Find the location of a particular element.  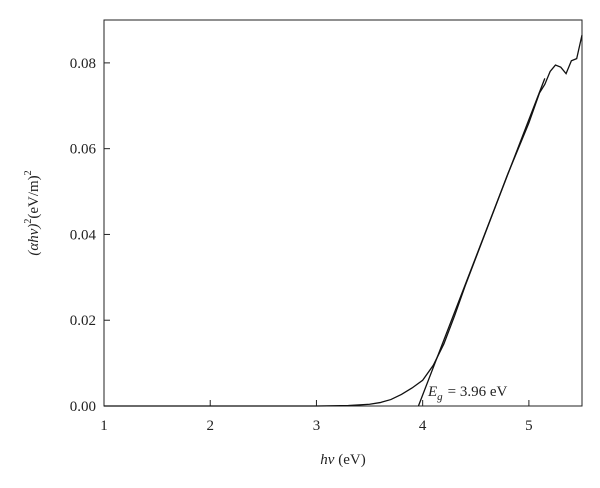

annotation-symbol: E is located at coordinates (432, 392).